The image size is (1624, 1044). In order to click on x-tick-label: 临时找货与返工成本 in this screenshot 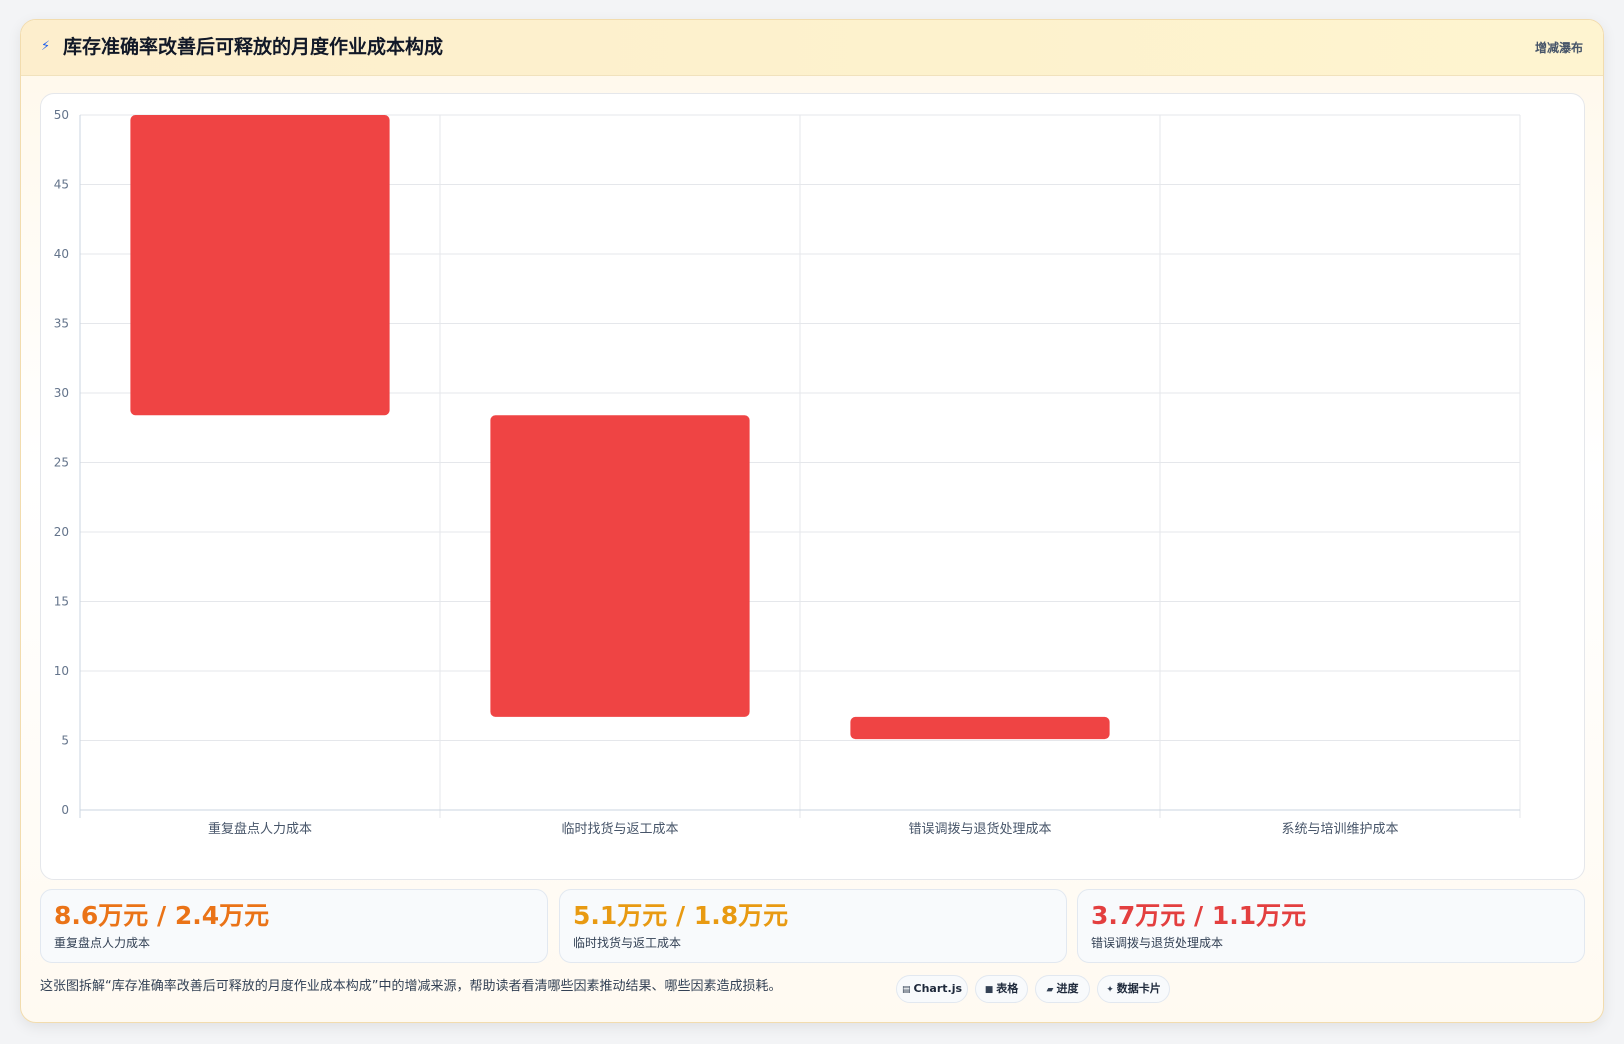, I will do `click(619, 829)`.